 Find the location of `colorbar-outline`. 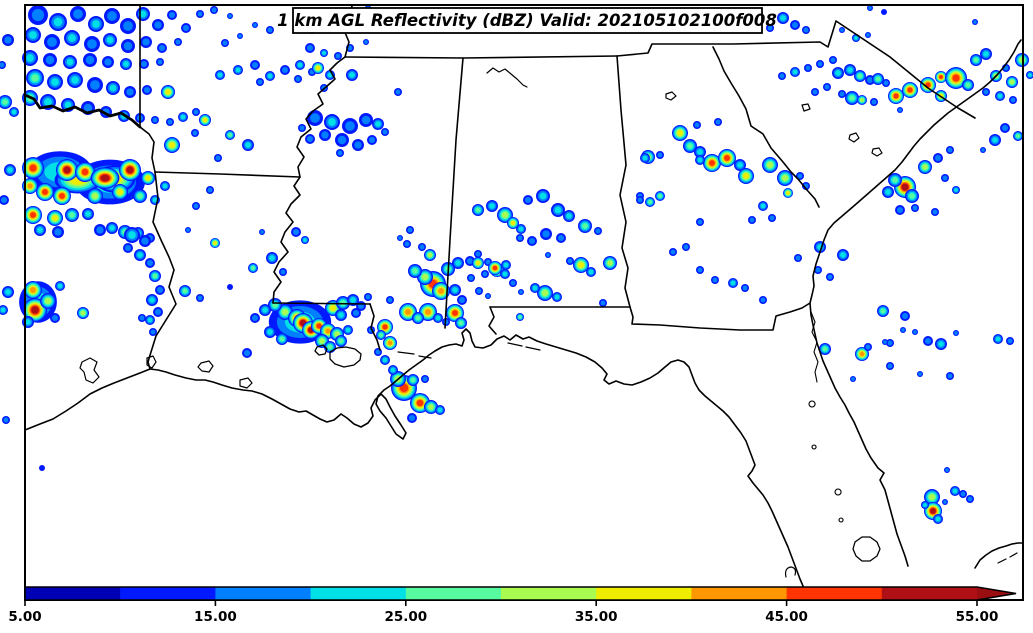

colorbar-outline is located at coordinates (520, 593).